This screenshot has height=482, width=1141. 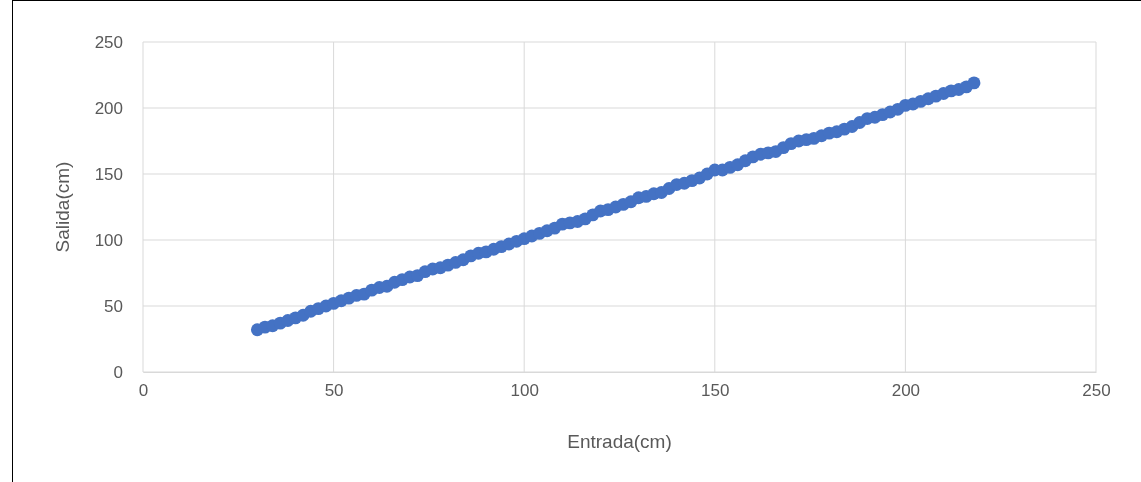 I want to click on y-tick-label: 0, so click(x=118, y=372).